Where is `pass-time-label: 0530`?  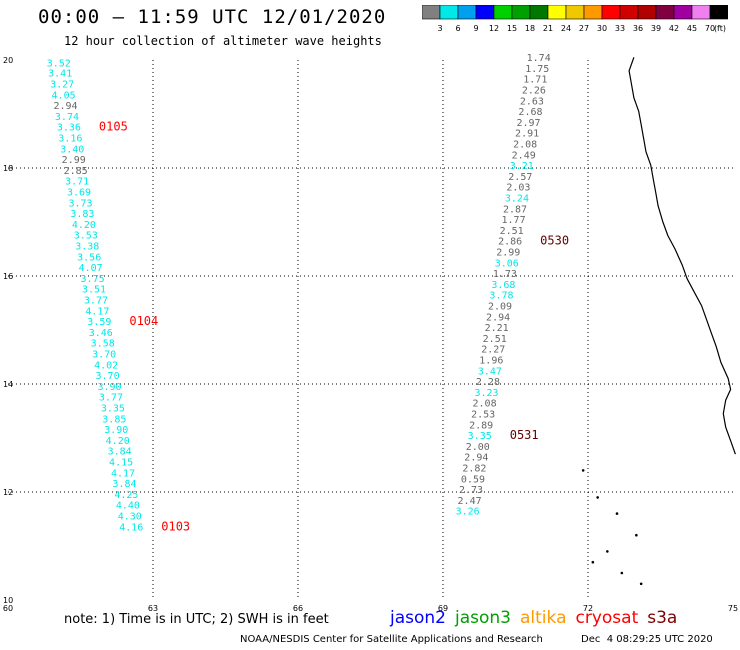 pass-time-label: 0530 is located at coordinates (554, 241).